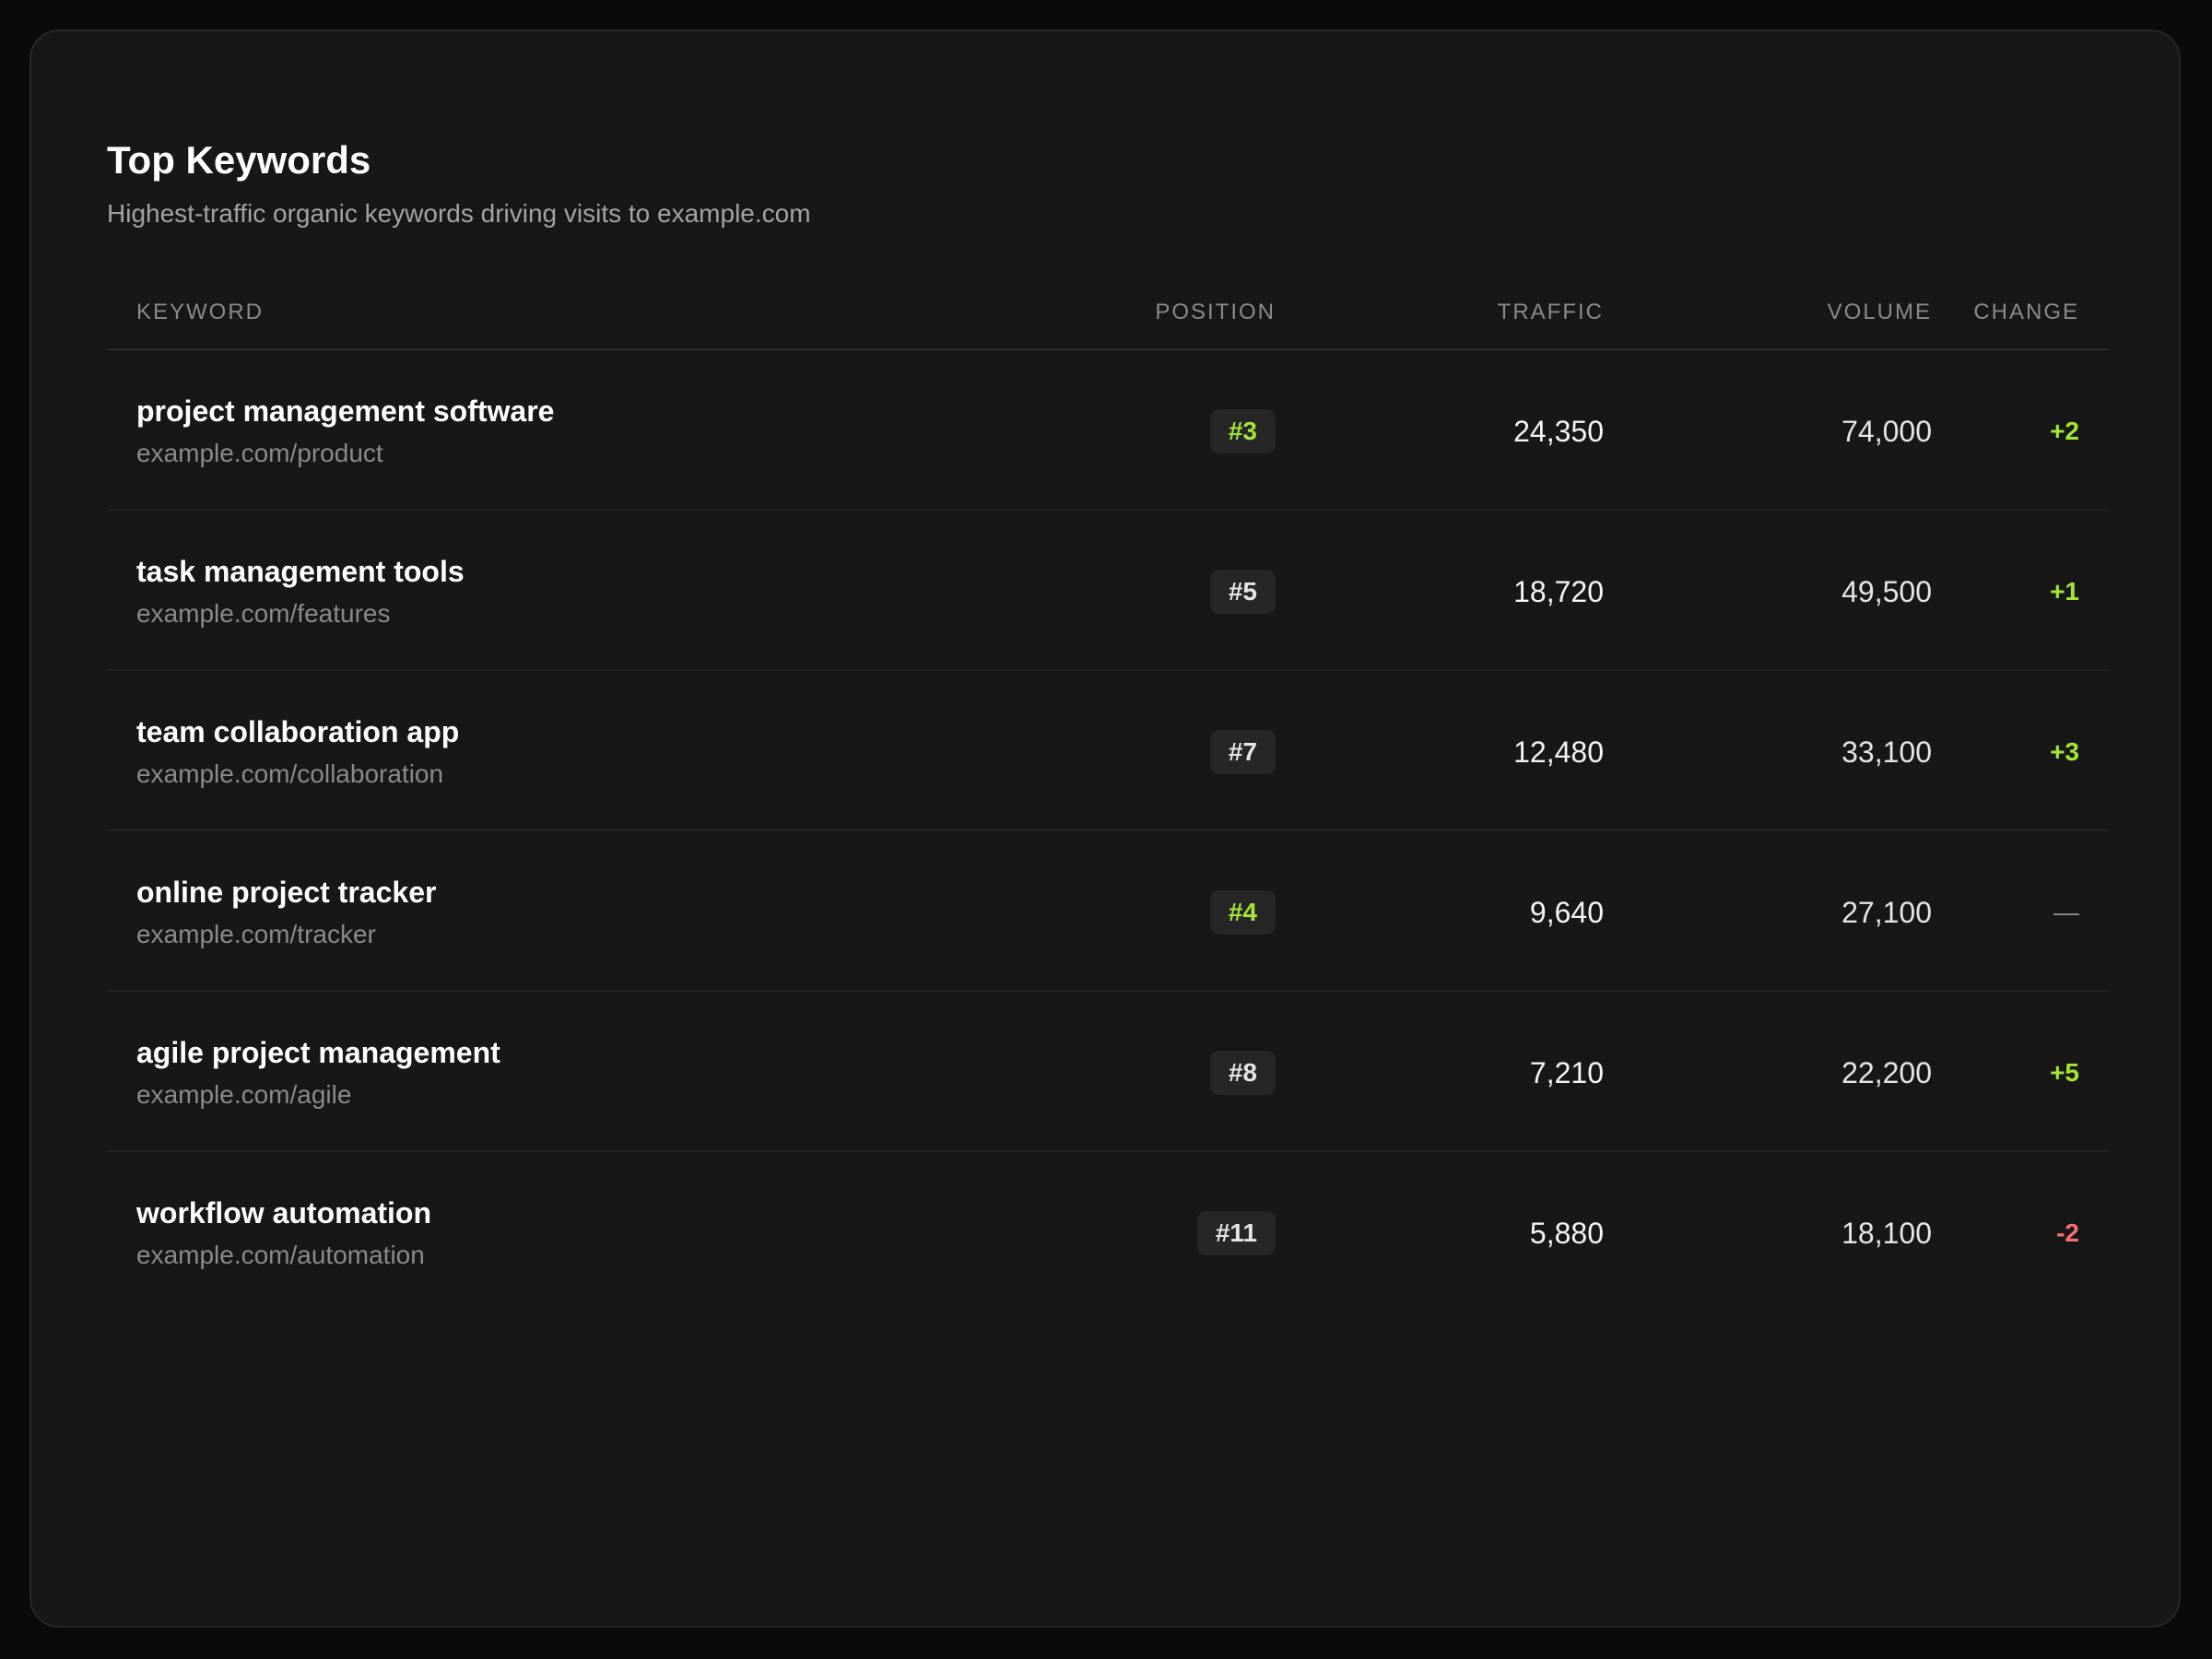  Describe the element at coordinates (256, 934) in the screenshot. I see `keyword-url: example.com/tracker` at that location.